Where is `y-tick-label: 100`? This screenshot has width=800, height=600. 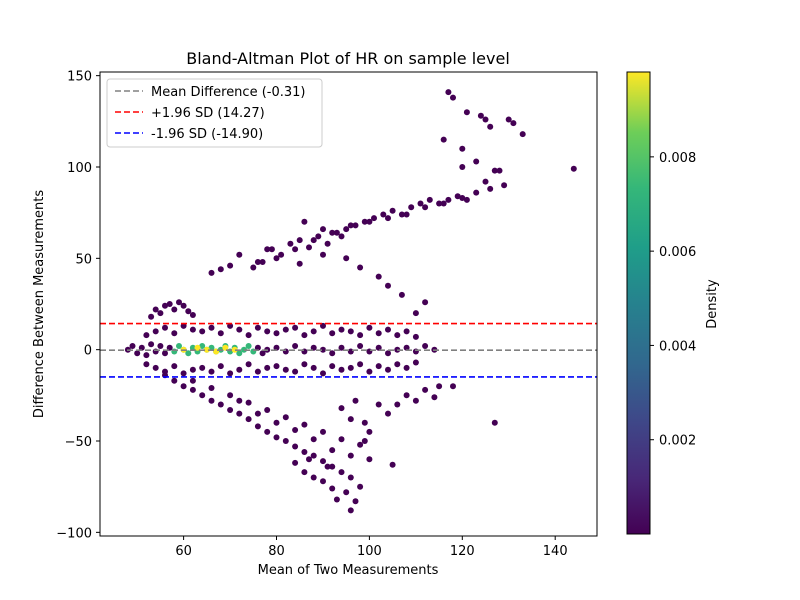 y-tick-label: 100 is located at coordinates (79, 168).